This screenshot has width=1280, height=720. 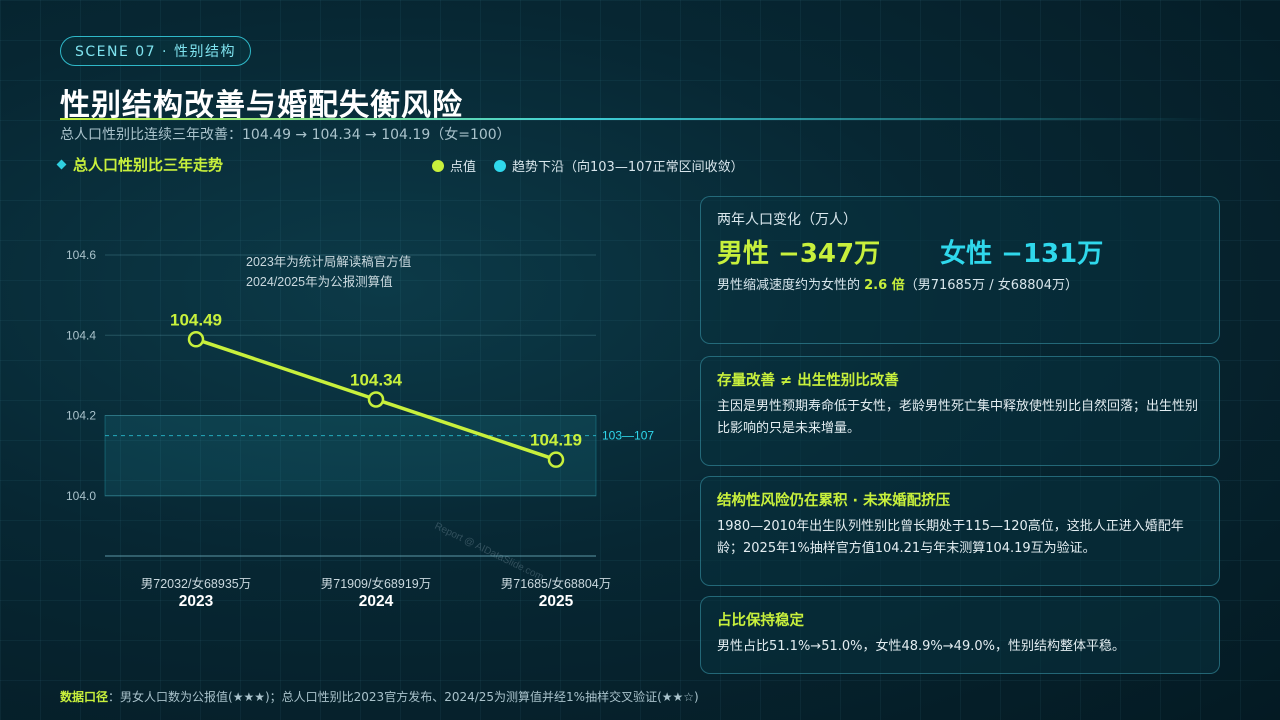 I want to click on card-title: 存量改善 ≠ 出生性别比改善, so click(x=808, y=381).